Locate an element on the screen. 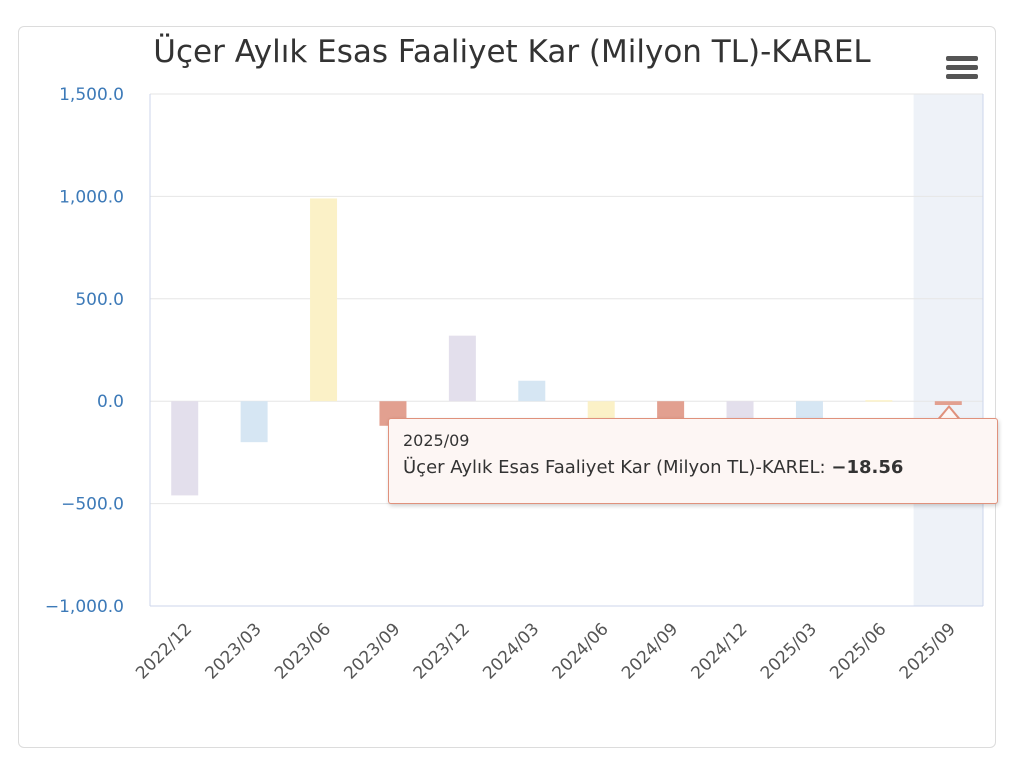 This screenshot has width=1024, height=782. highlight-band is located at coordinates (948, 350).